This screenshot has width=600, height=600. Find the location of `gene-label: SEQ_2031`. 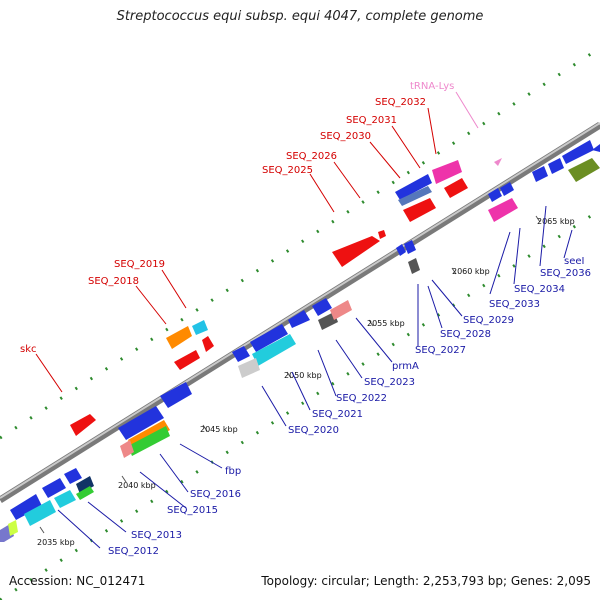

gene-label: SEQ_2031 is located at coordinates (371, 120).